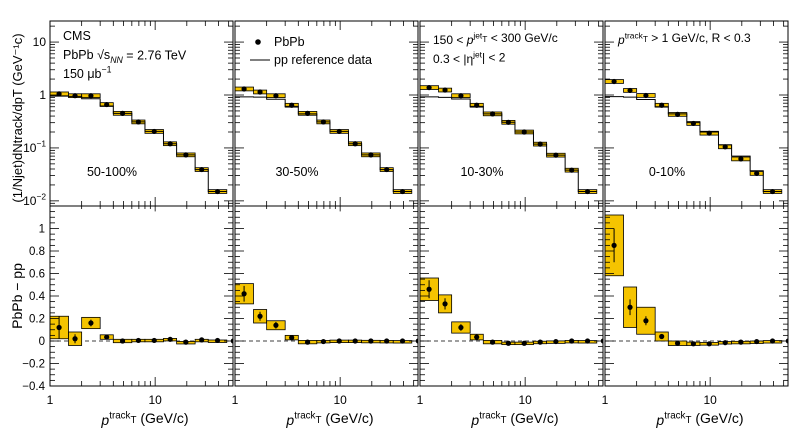 This screenshot has width=789, height=438. I want to click on labels-layer: (1/Njet)dNtrack/dpT (GeV⁻¹c) PbPb − pp, so click(17, 180).